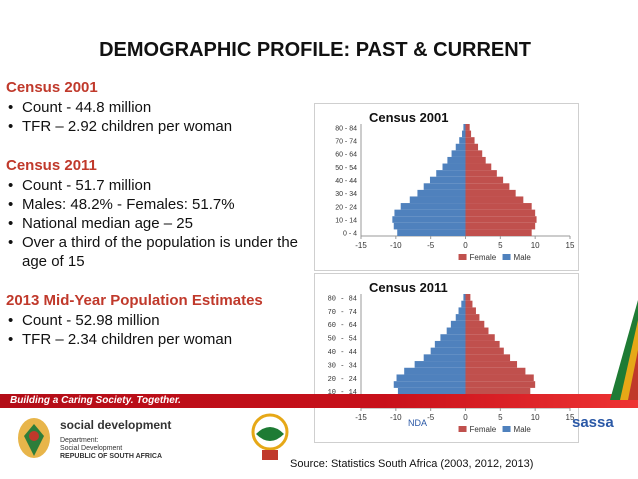 Image resolution: width=638 pixels, height=479 pixels. I want to click on coat-of-arms-logo, so click(34, 438).